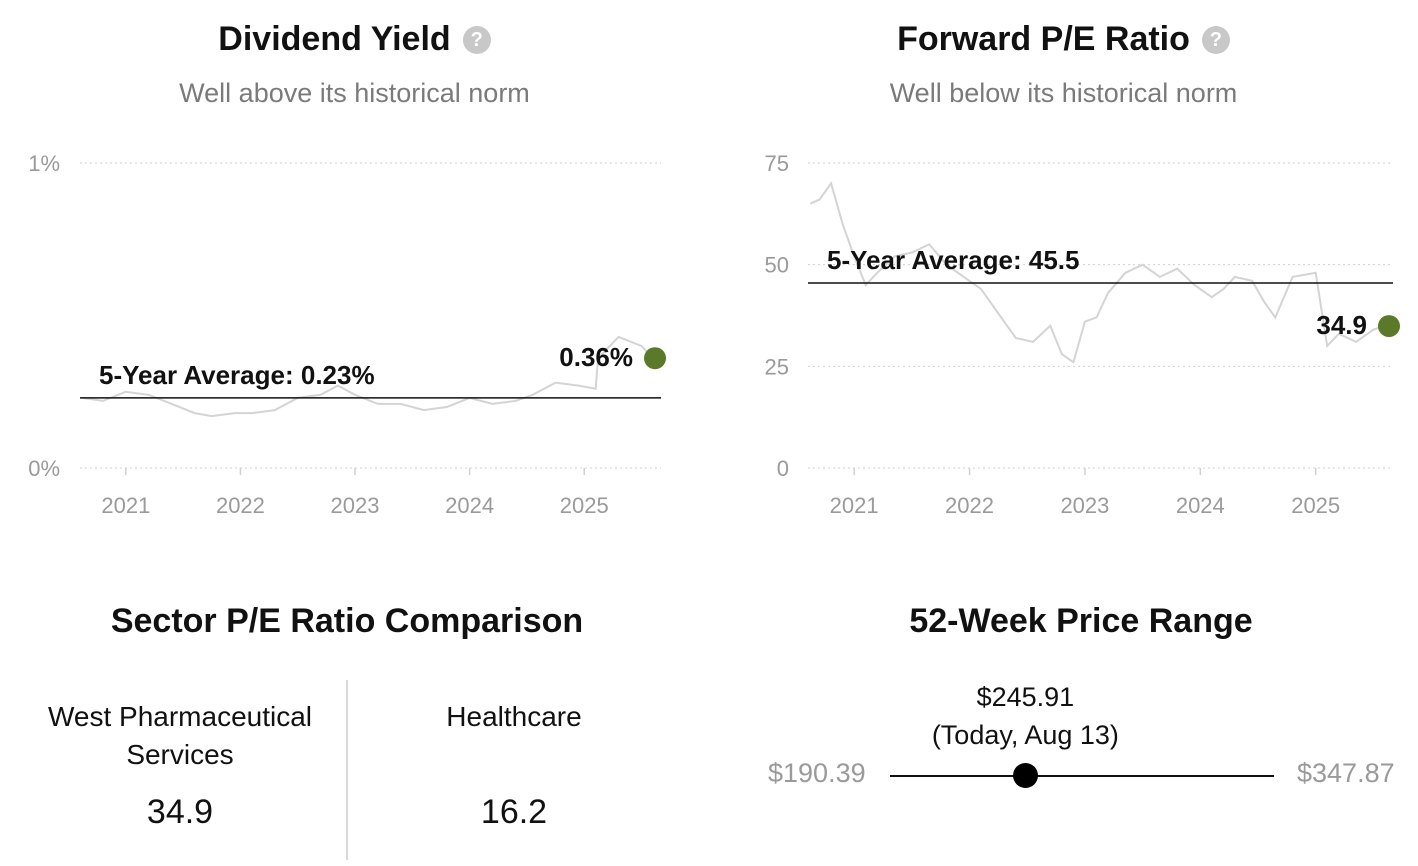  I want to click on dividend-yield-title-row: Dividend Yield?, so click(354, 39).